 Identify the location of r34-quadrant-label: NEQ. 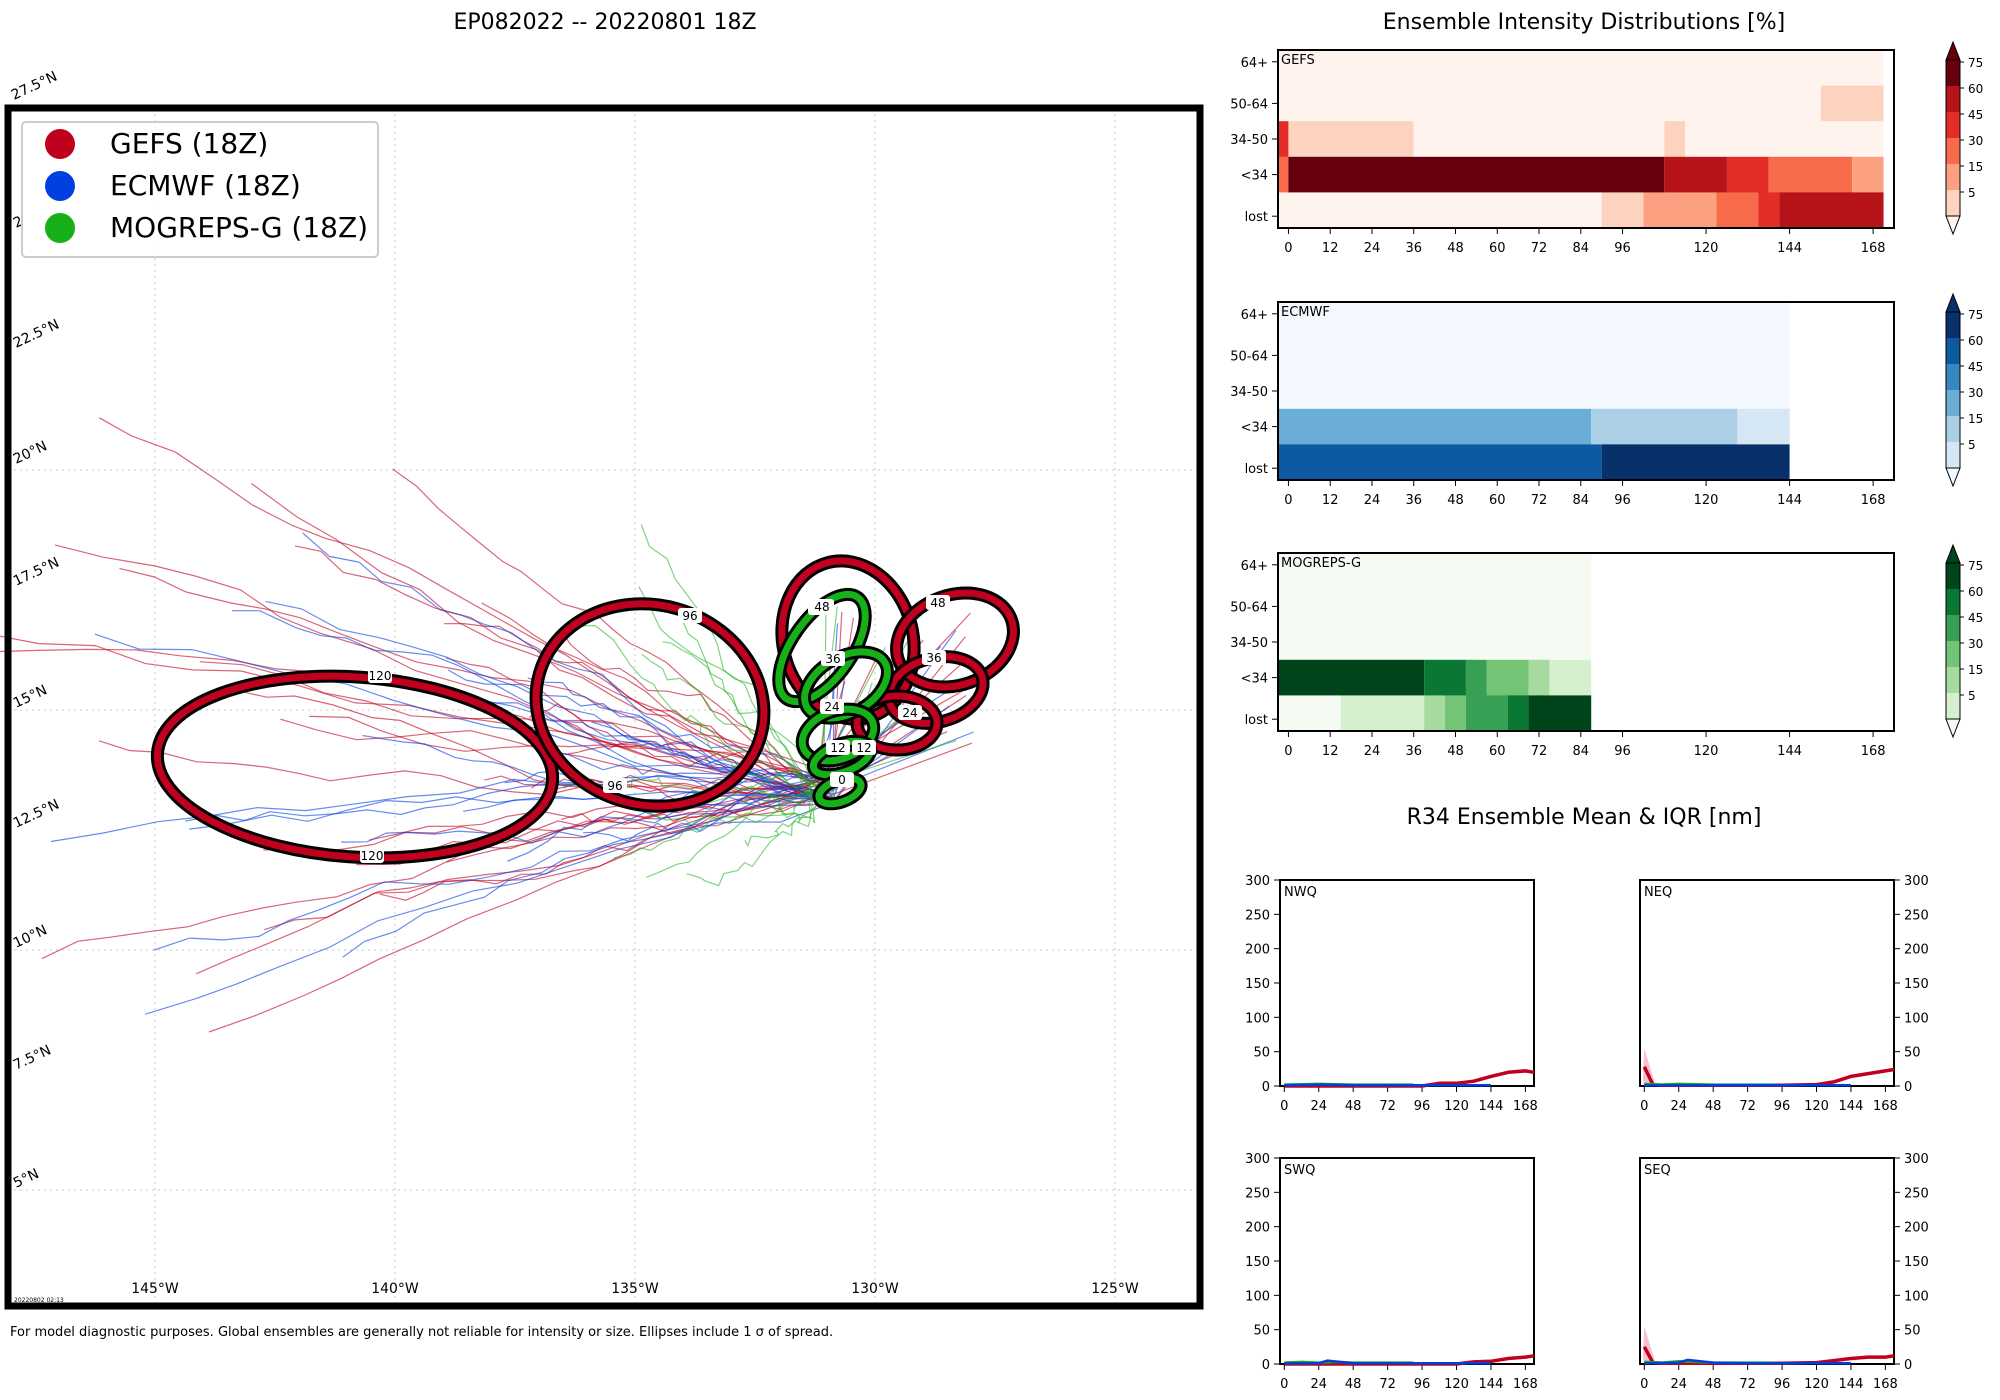
(1658, 892).